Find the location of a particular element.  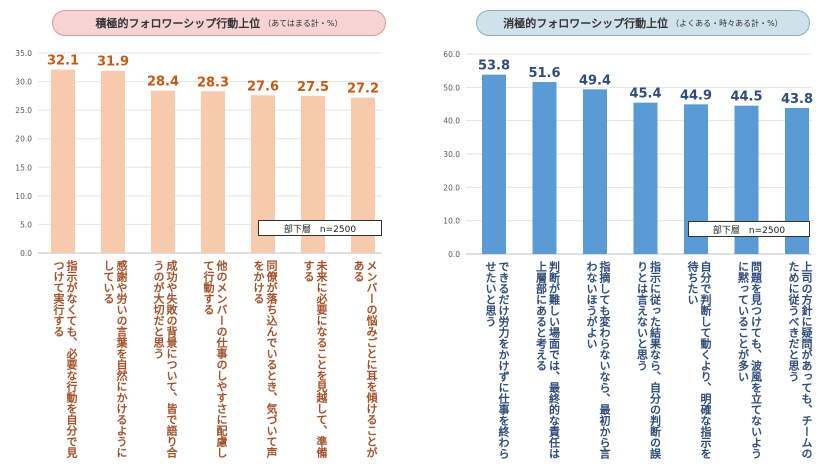

chart2-category-label: 上司の方針に疑問があっても、チームのために従うべきだと思う is located at coordinates (800, 360).